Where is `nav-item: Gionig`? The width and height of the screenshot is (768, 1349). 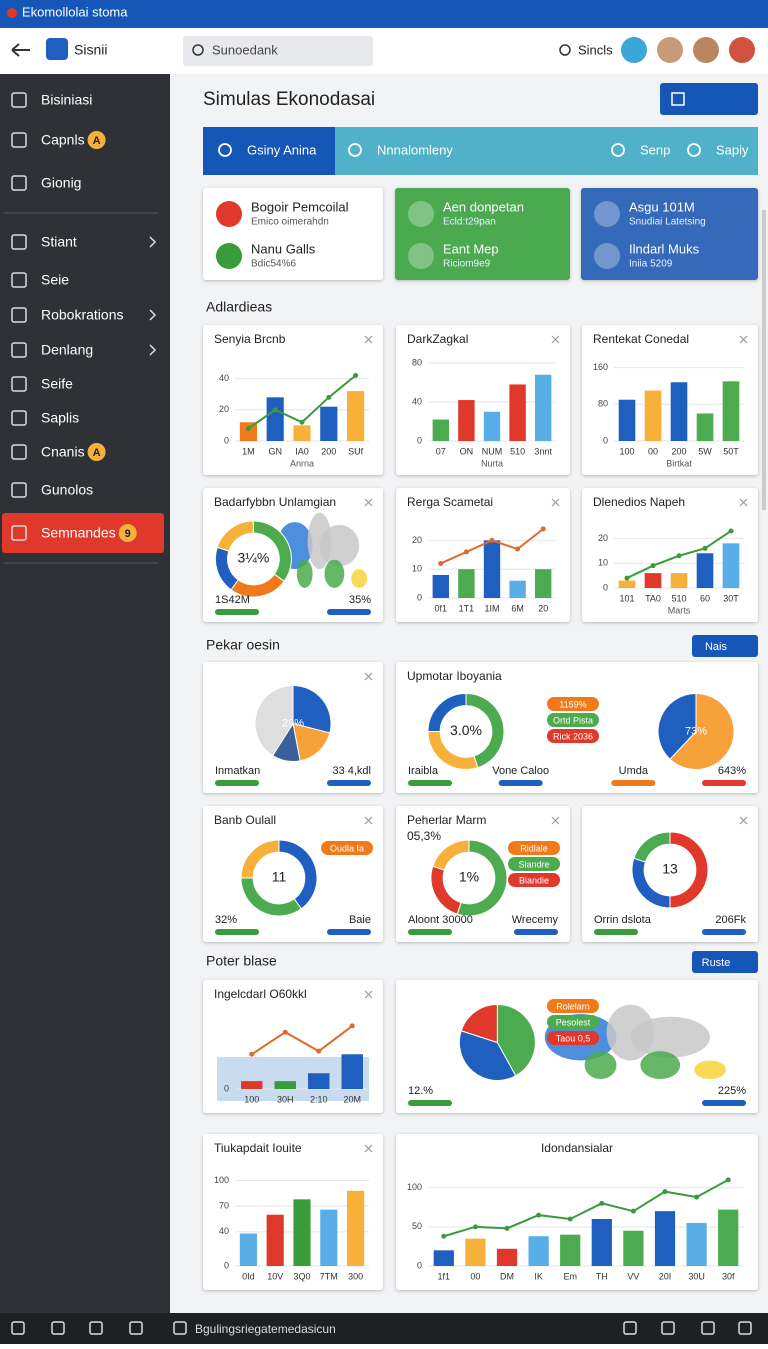 nav-item: Gionig is located at coordinates (61, 183).